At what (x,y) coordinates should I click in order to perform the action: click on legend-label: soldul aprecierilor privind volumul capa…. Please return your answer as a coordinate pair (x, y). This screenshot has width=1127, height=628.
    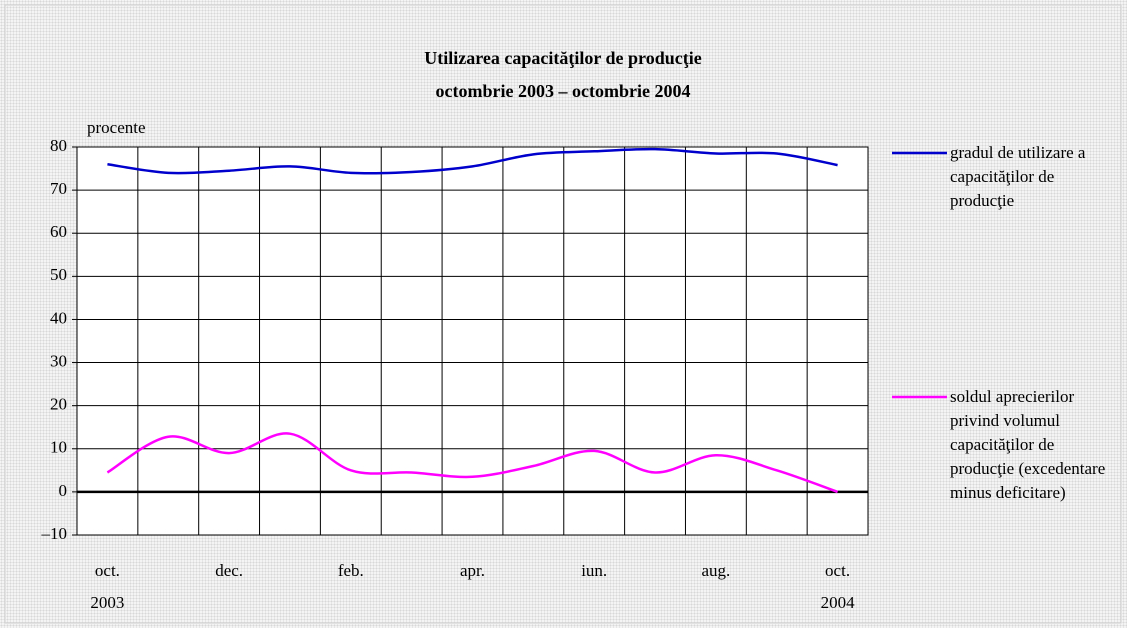
    Looking at the image, I should click on (1028, 444).